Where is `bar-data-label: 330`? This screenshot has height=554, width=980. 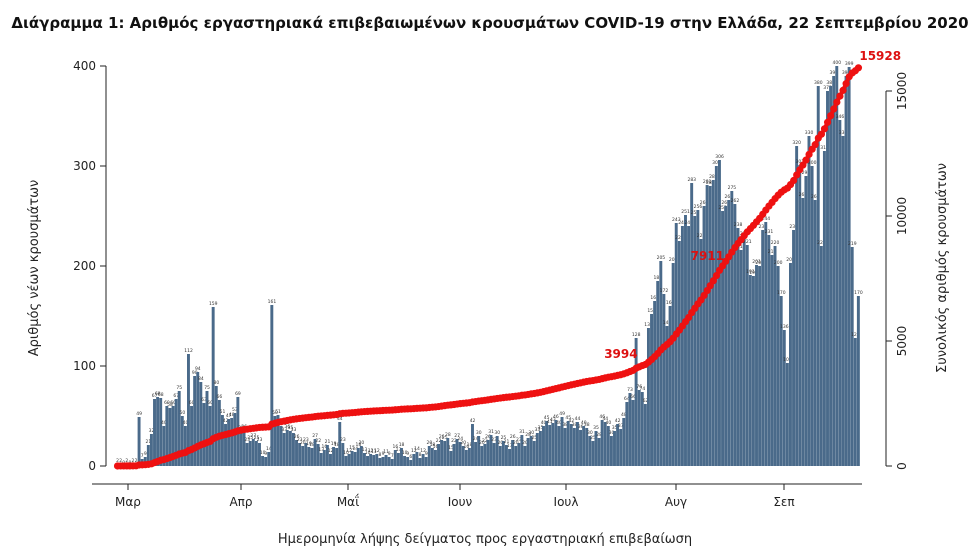 bar-data-label: 330 is located at coordinates (843, 133).